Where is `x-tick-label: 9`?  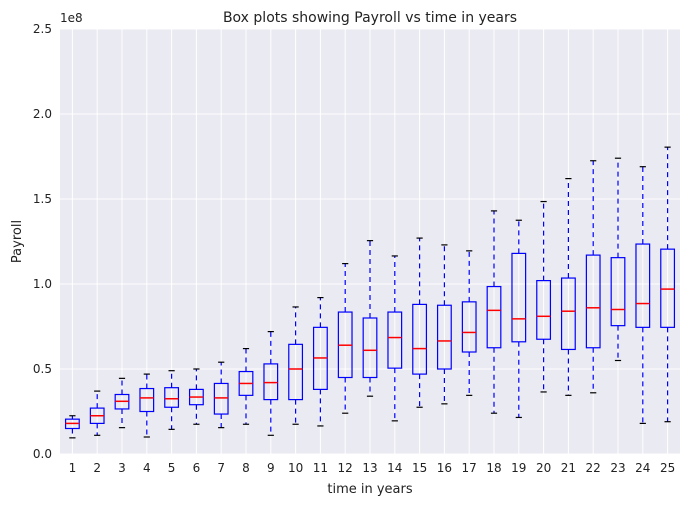
x-tick-label: 9 is located at coordinates (271, 468).